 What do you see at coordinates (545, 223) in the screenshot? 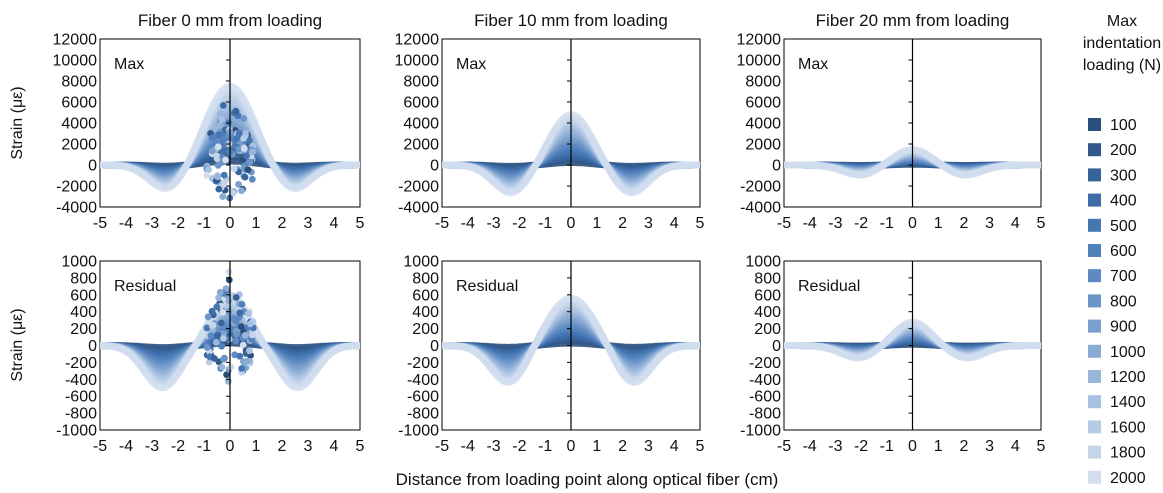
I see `x-tick-label: -1` at bounding box center [545, 223].